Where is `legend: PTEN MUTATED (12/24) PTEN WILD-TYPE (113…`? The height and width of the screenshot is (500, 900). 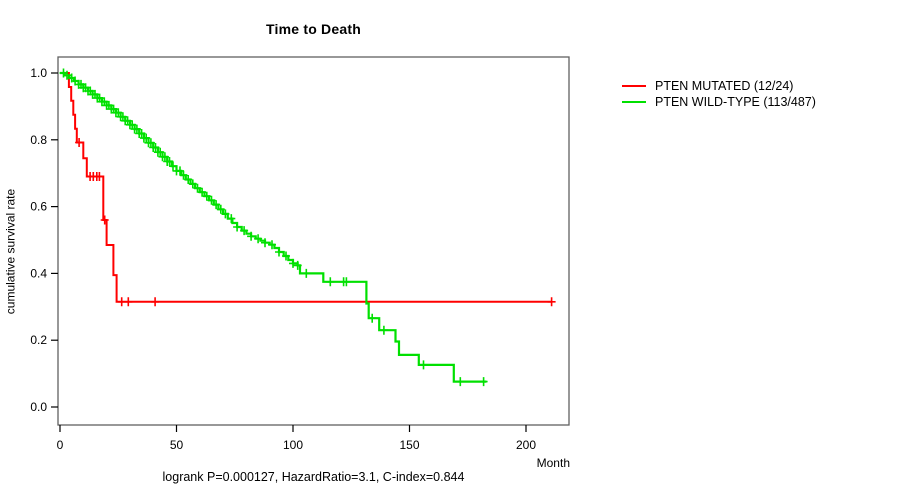
legend: PTEN MUTATED (12/24) PTEN WILD-TYPE (113… is located at coordinates (719, 94).